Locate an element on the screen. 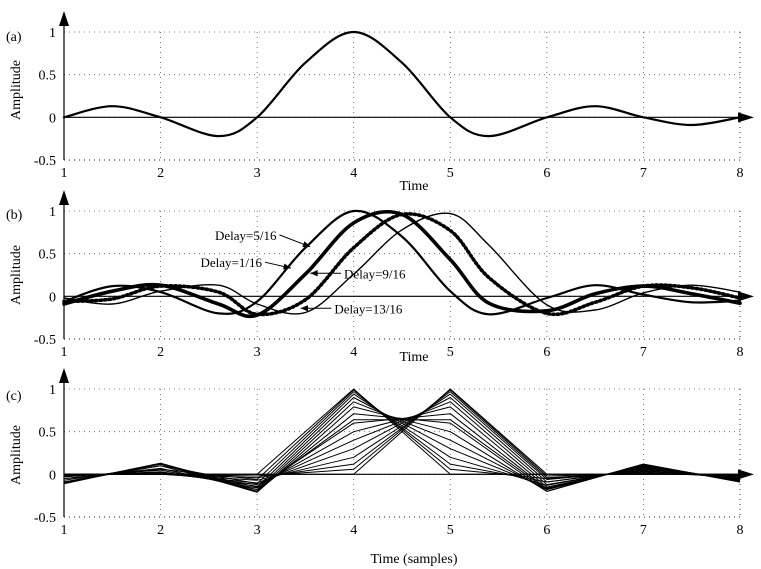 This screenshot has width=761, height=569. panel-label: (a) is located at coordinates (14, 37).